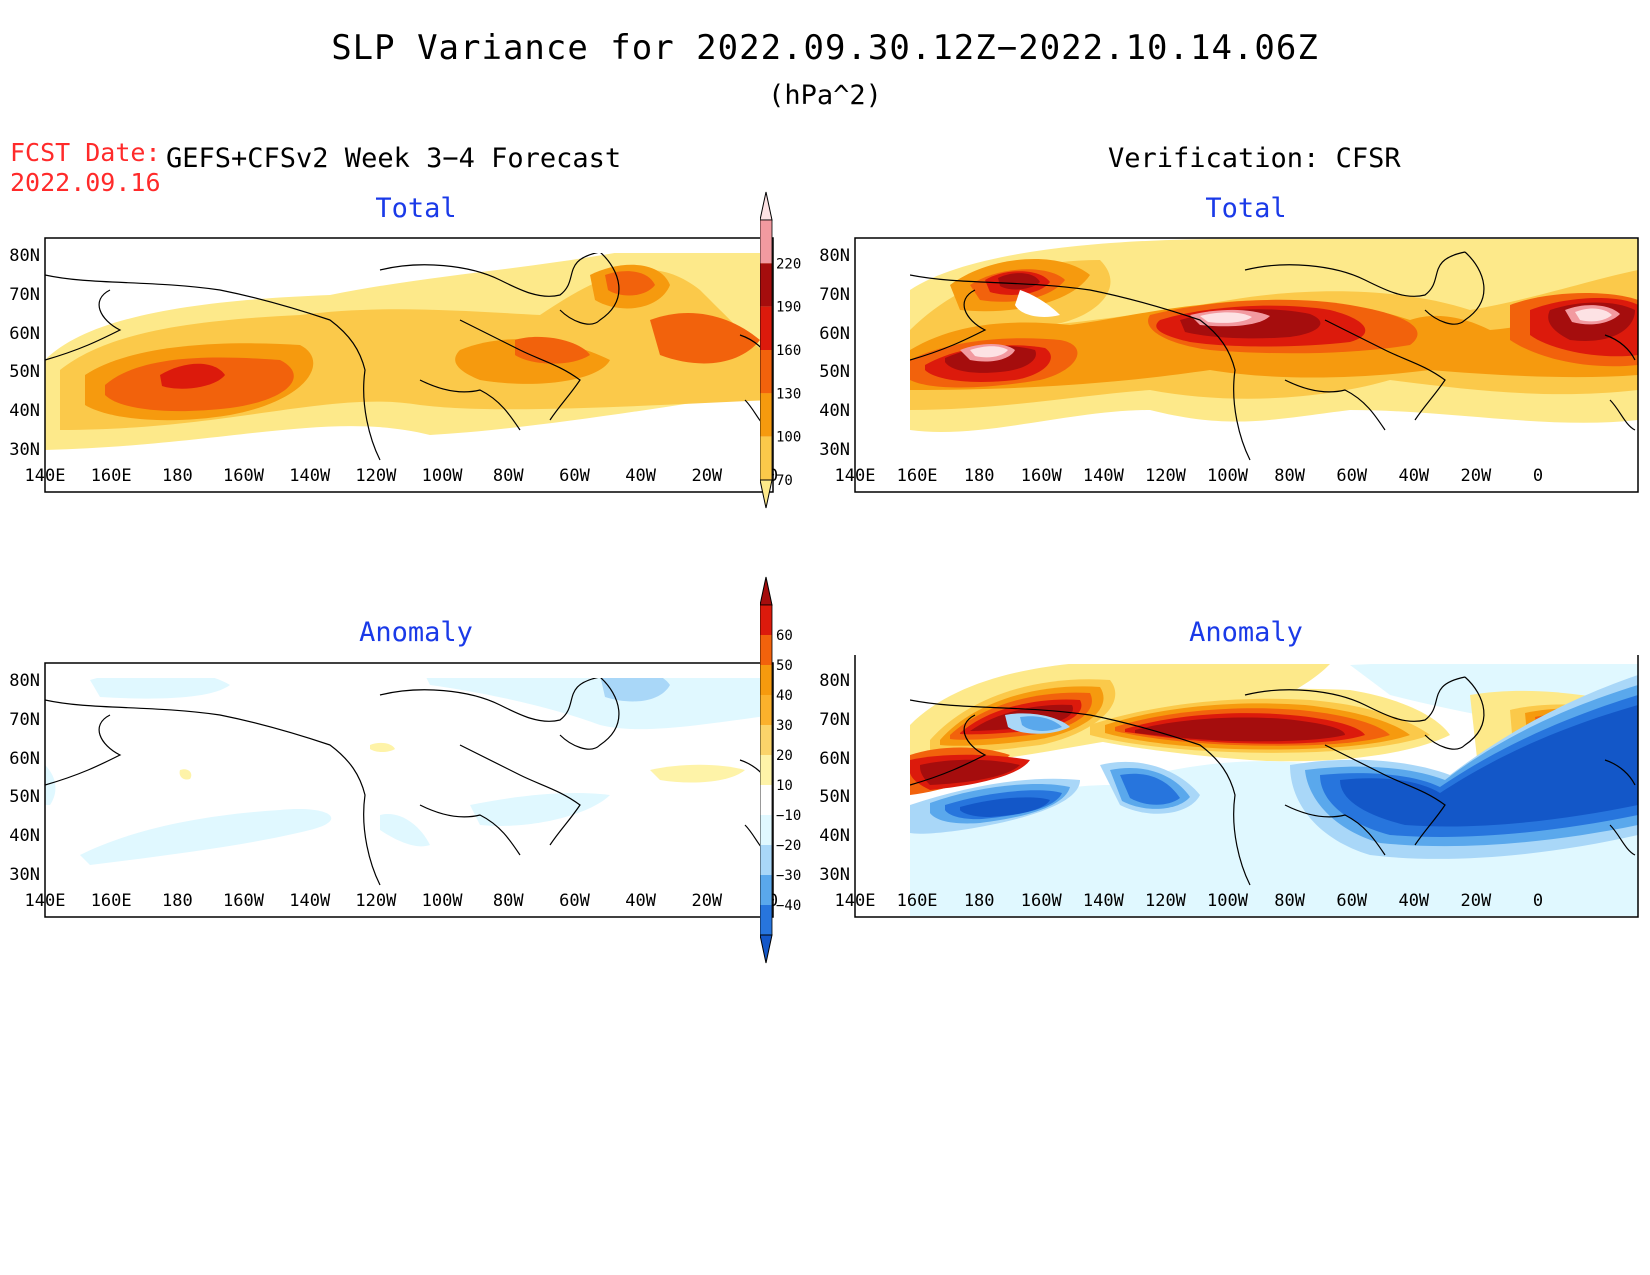  Describe the element at coordinates (1352, 901) in the screenshot. I see `verification-anomaly-lon-label: 60W` at that location.